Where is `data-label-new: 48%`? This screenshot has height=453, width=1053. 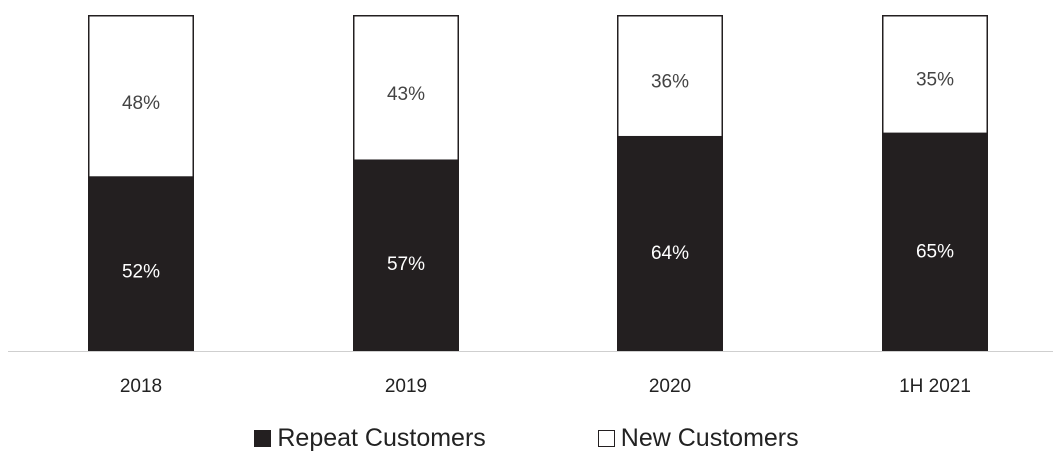 data-label-new: 48% is located at coordinates (141, 103).